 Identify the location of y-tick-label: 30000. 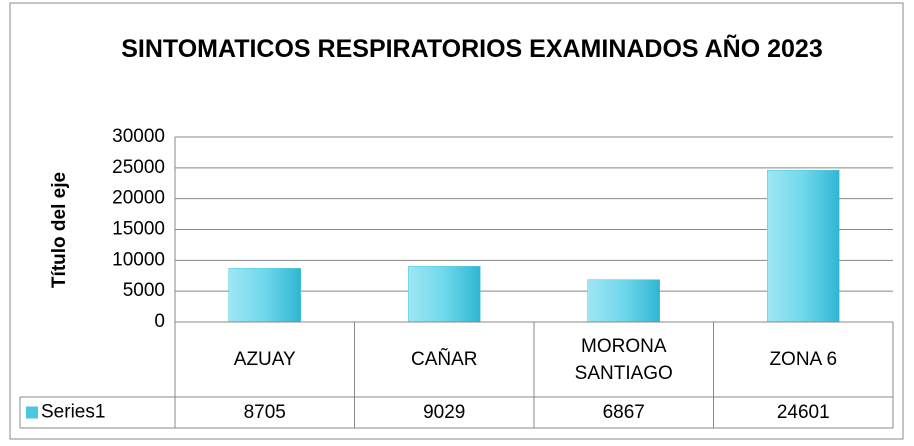
(138, 136).